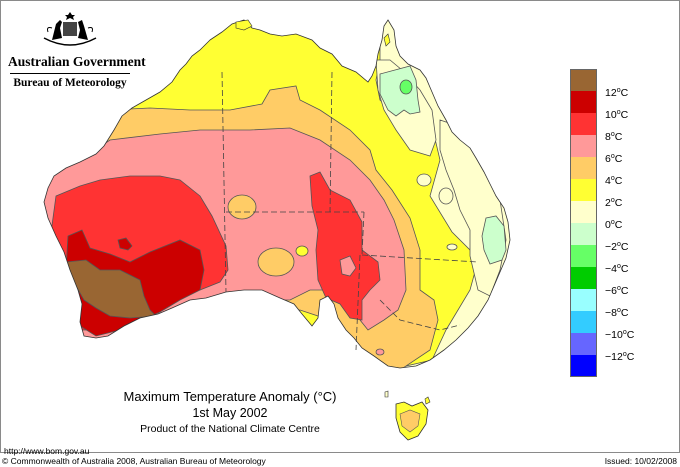 The height and width of the screenshot is (467, 680). Describe the element at coordinates (614, 203) in the screenshot. I see `legend-label: 2oC` at that location.